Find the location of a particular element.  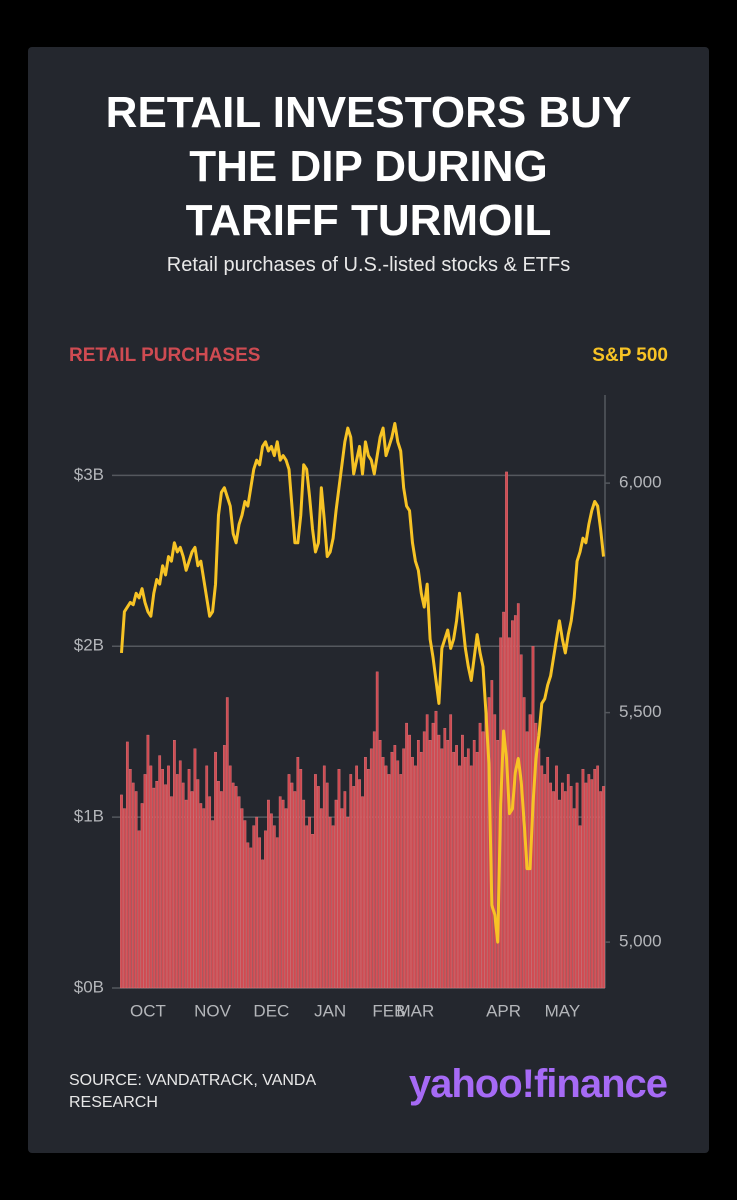

x-tick-label: NOV is located at coordinates (213, 1010).